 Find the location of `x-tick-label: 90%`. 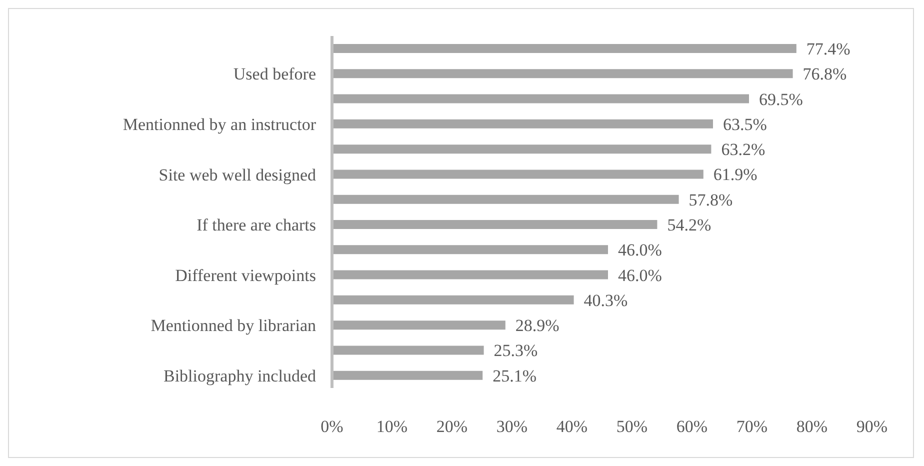

x-tick-label: 90% is located at coordinates (872, 426).